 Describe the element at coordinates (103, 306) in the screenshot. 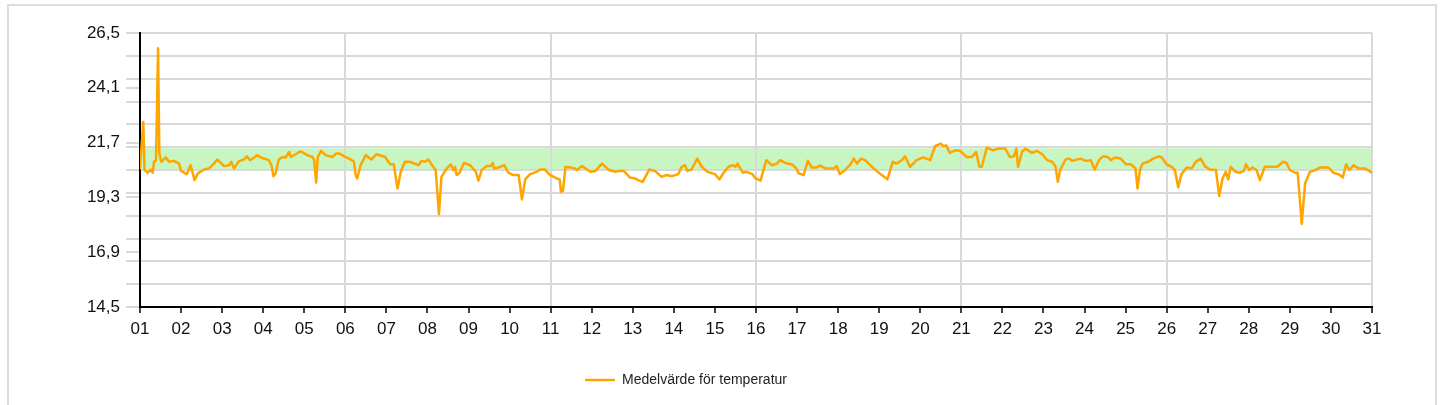

I see `y-tick-label: 14,5` at that location.